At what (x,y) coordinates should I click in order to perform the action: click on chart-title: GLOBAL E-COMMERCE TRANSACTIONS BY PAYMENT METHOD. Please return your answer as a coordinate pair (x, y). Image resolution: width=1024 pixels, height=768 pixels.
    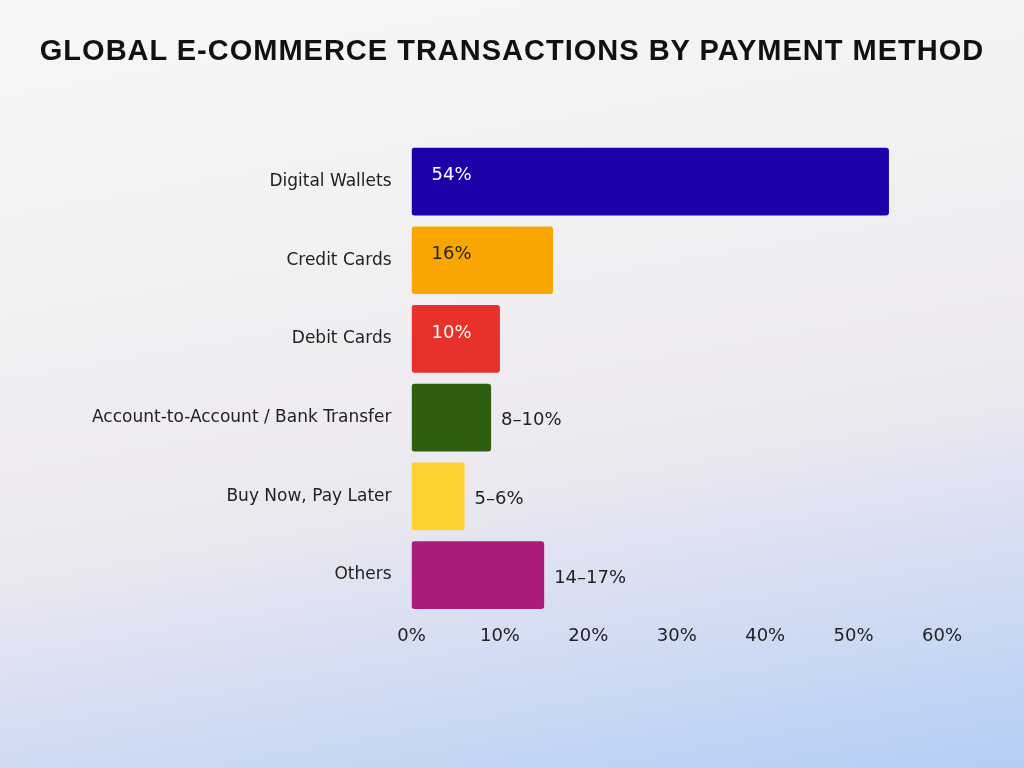
    Looking at the image, I should click on (512, 50).